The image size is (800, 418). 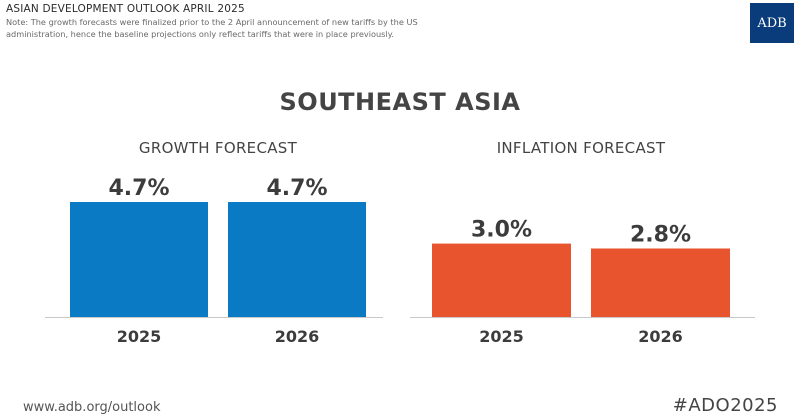 What do you see at coordinates (92, 407) in the screenshot?
I see `footer-url: www.adb.org/outlook` at bounding box center [92, 407].